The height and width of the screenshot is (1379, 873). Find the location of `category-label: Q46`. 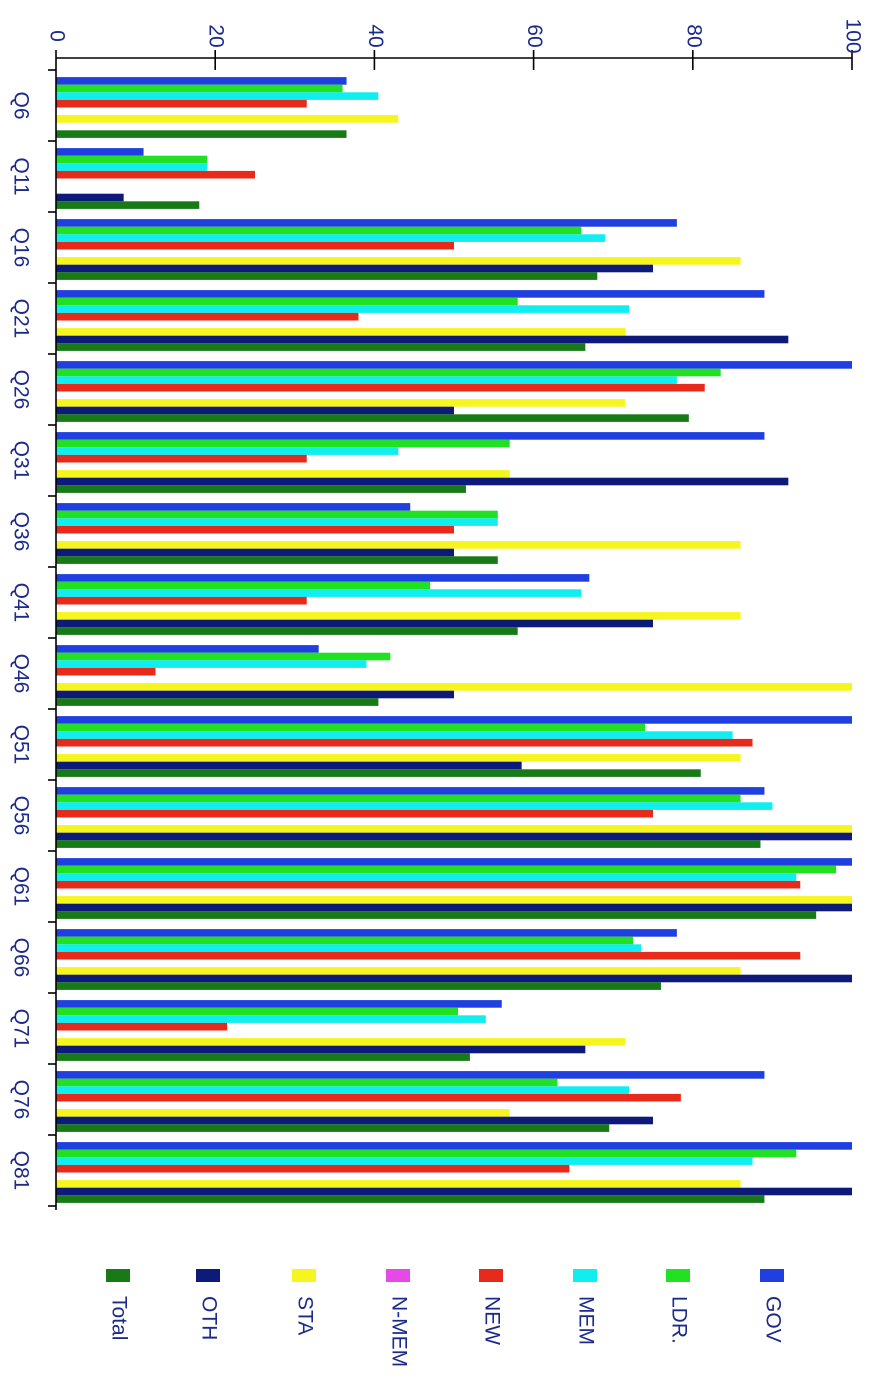

category-label: Q46 is located at coordinates (20, 674).